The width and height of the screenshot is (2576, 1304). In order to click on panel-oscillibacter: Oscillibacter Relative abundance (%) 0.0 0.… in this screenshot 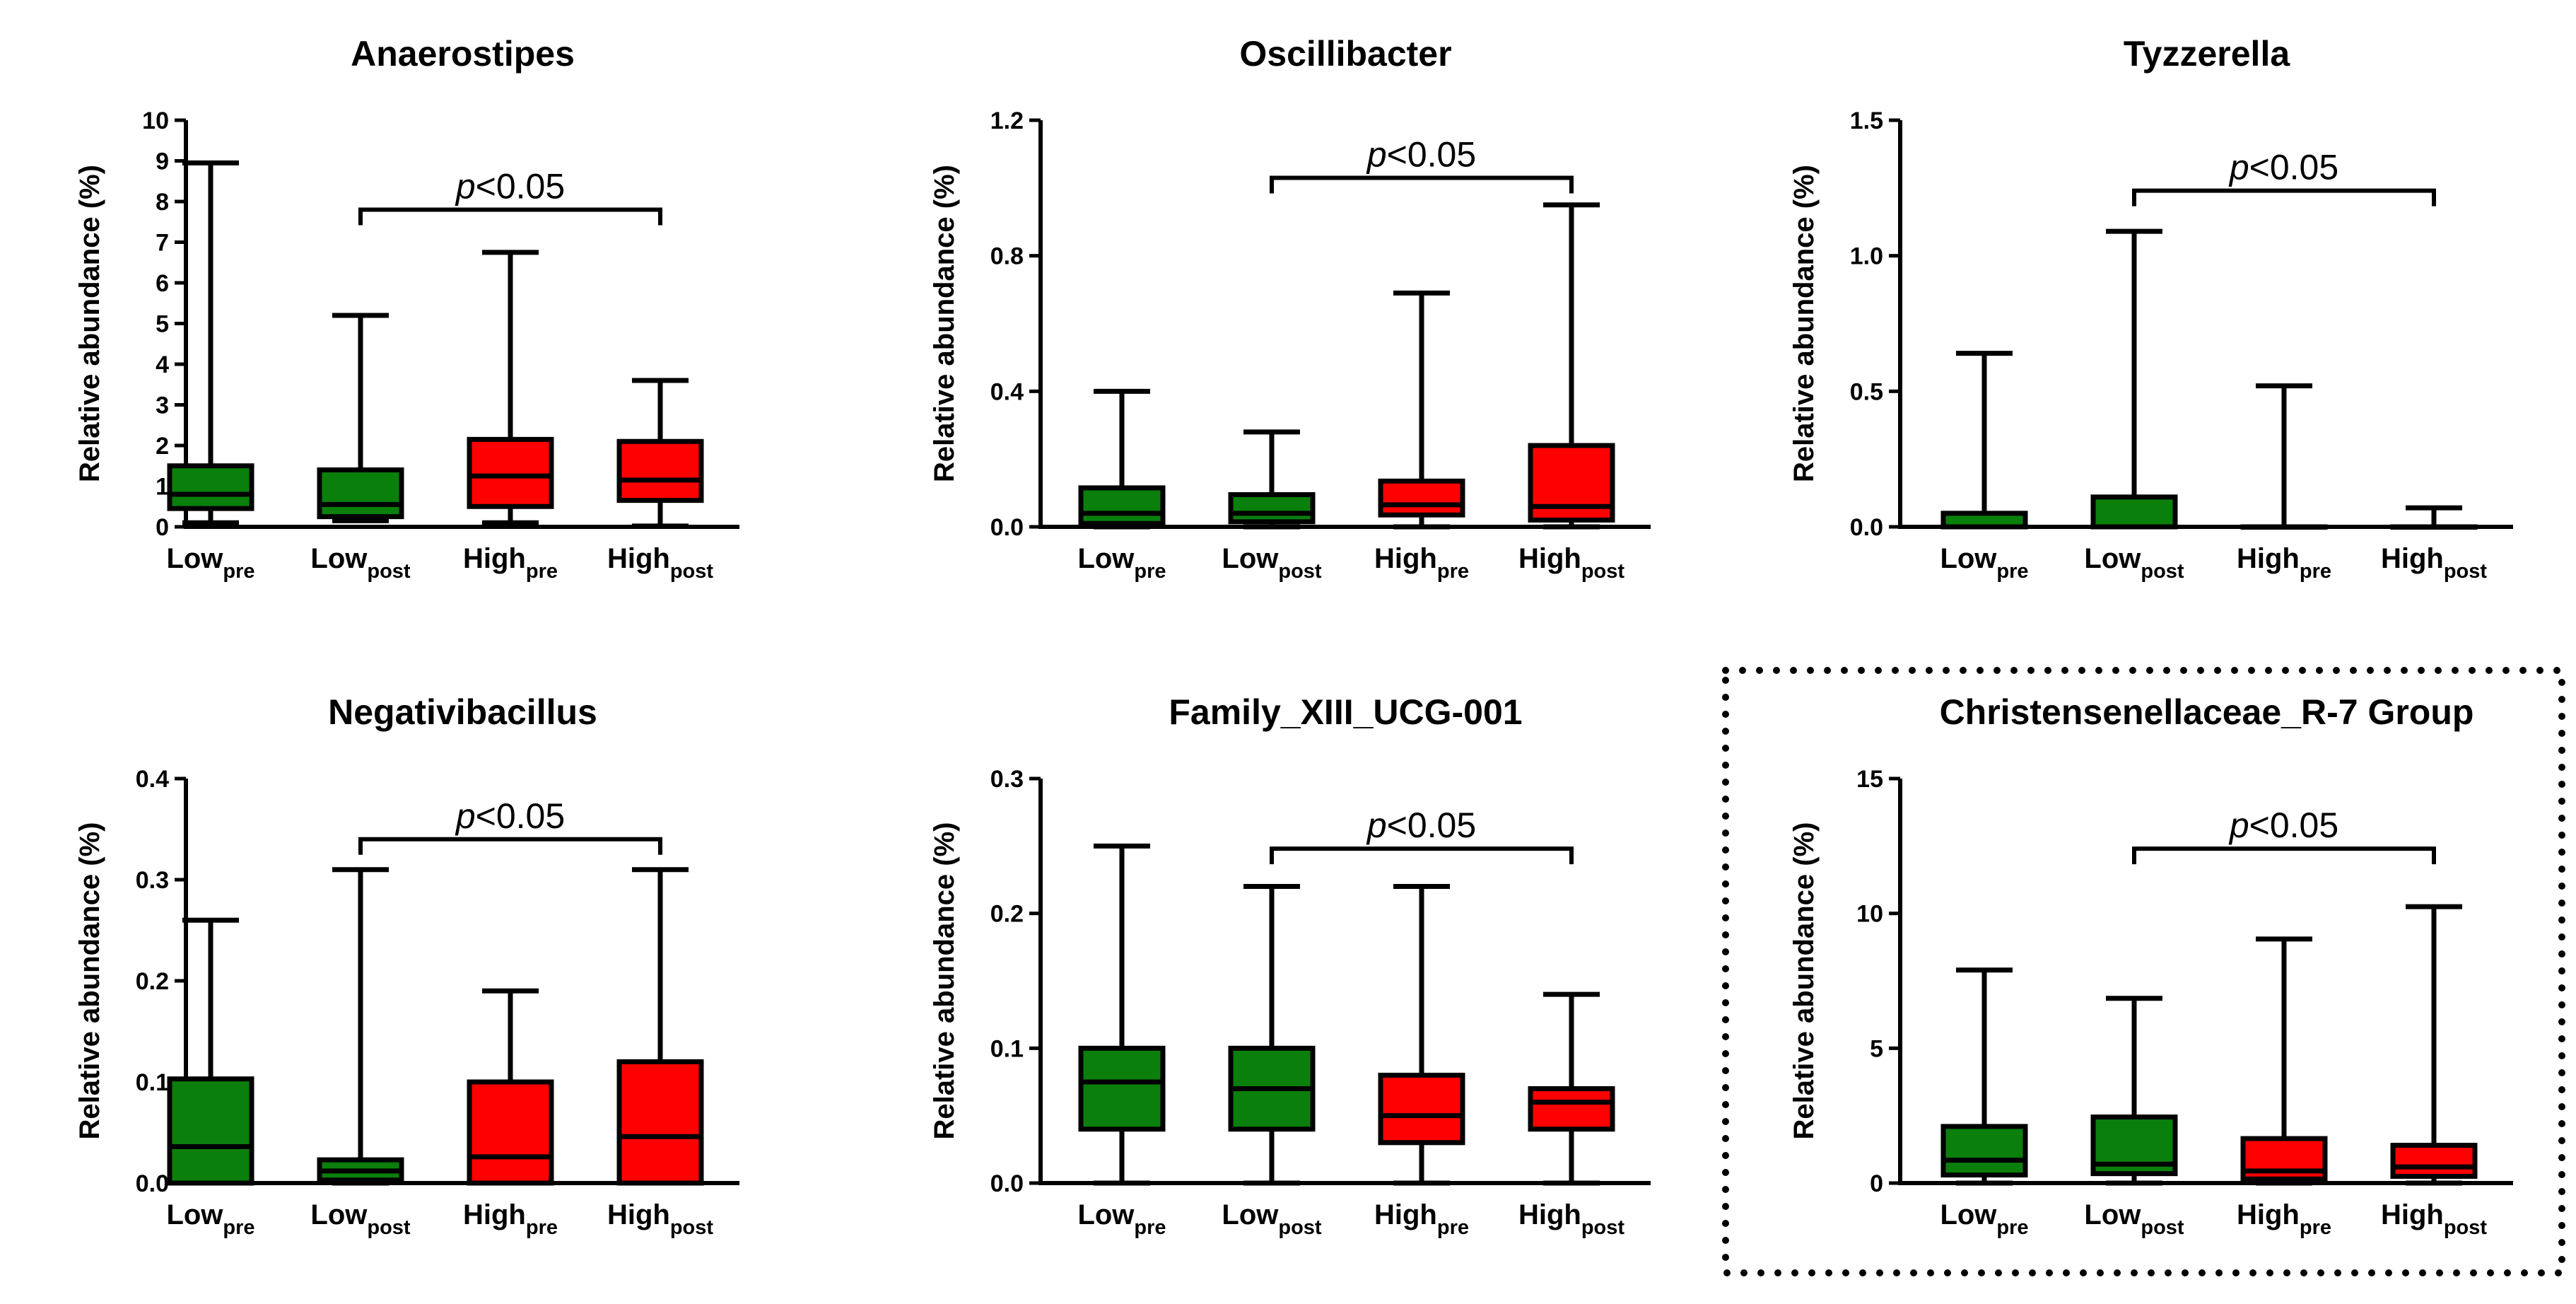, I will do `click(1290, 308)`.